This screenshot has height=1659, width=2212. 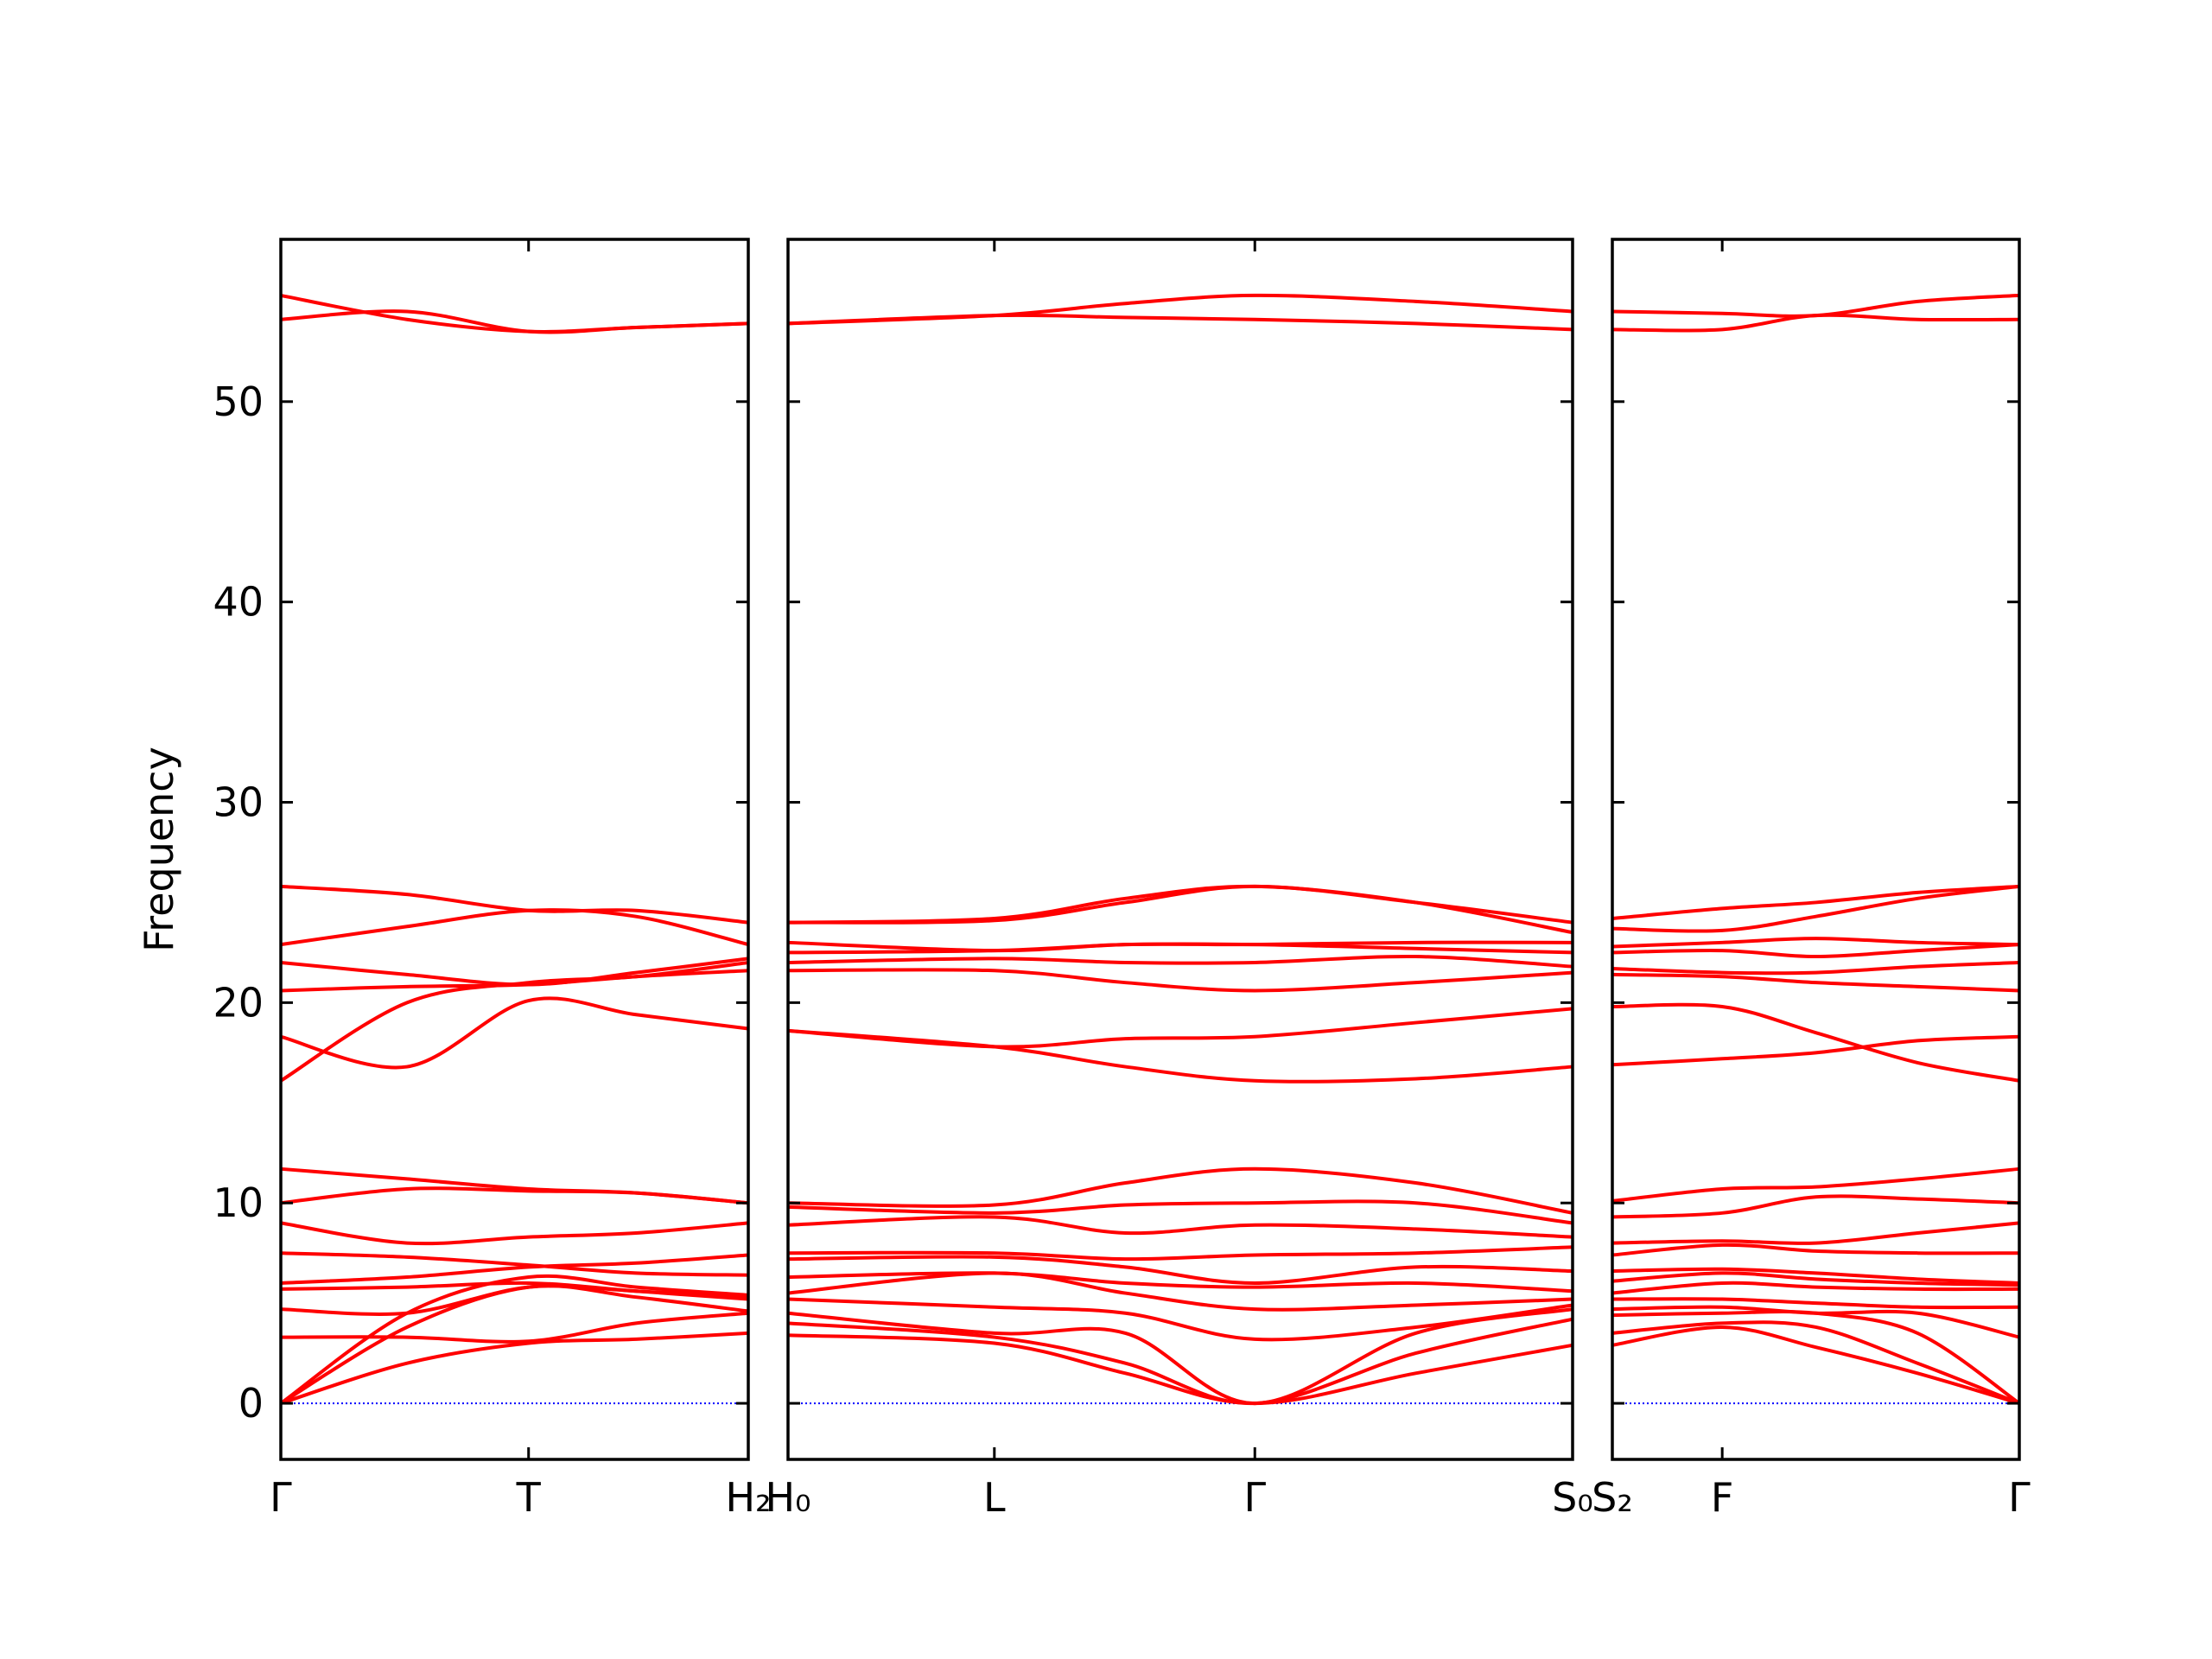 What do you see at coordinates (238, 1202) in the screenshot?
I see `y-tick-label: 10` at bounding box center [238, 1202].